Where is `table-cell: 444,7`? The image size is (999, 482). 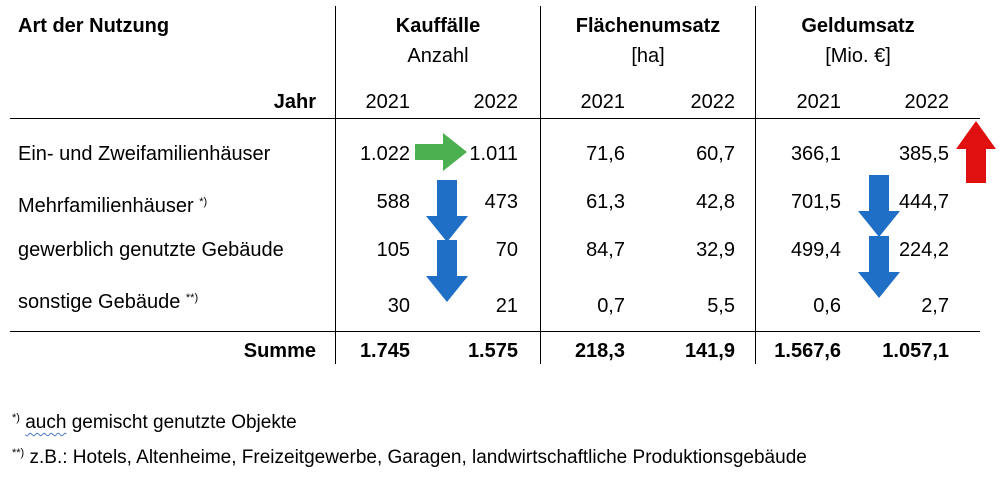
table-cell: 444,7 is located at coordinates (923, 202).